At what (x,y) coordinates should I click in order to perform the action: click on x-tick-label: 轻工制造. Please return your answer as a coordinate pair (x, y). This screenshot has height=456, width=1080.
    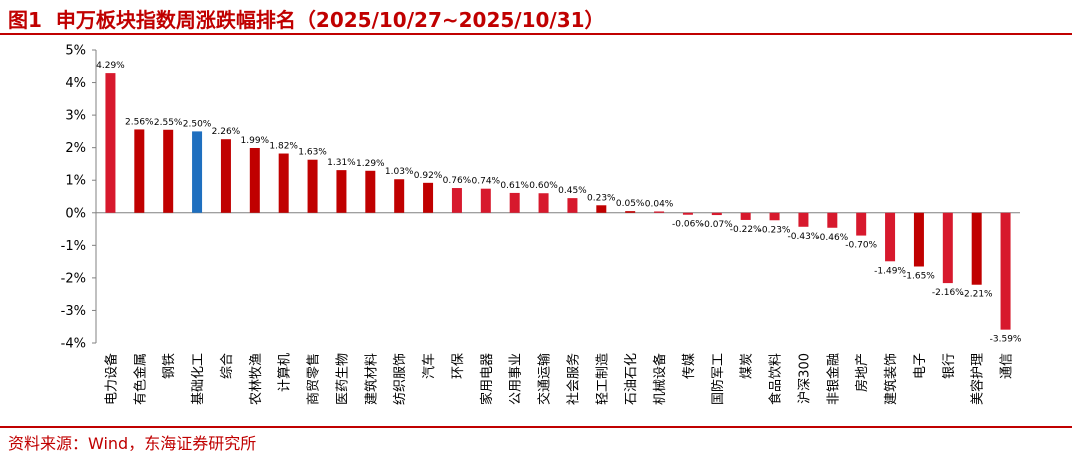
    Looking at the image, I should click on (602, 379).